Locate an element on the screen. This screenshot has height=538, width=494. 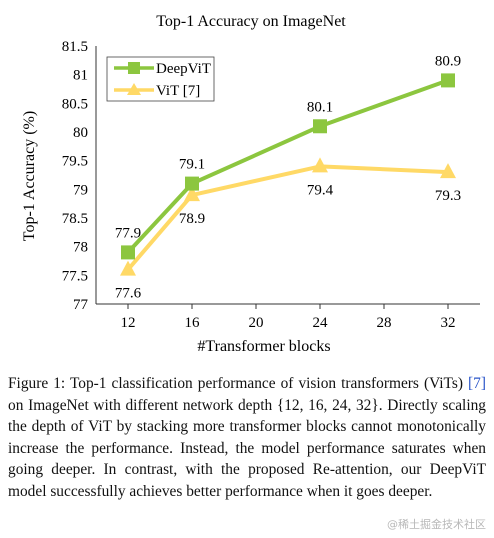
x-tick-label: 24 is located at coordinates (321, 323).